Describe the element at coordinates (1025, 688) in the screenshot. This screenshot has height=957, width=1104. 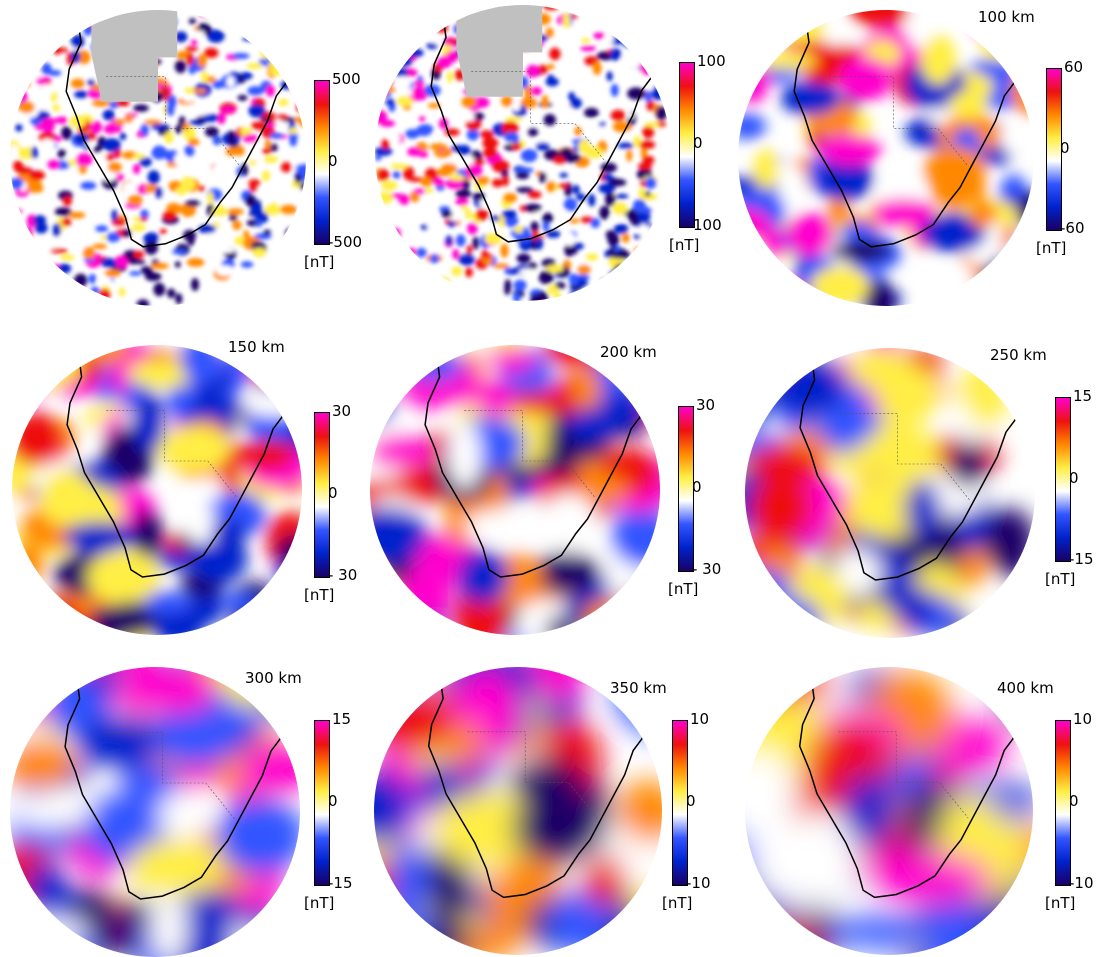
I see `altitude-label-9: 400 km` at that location.